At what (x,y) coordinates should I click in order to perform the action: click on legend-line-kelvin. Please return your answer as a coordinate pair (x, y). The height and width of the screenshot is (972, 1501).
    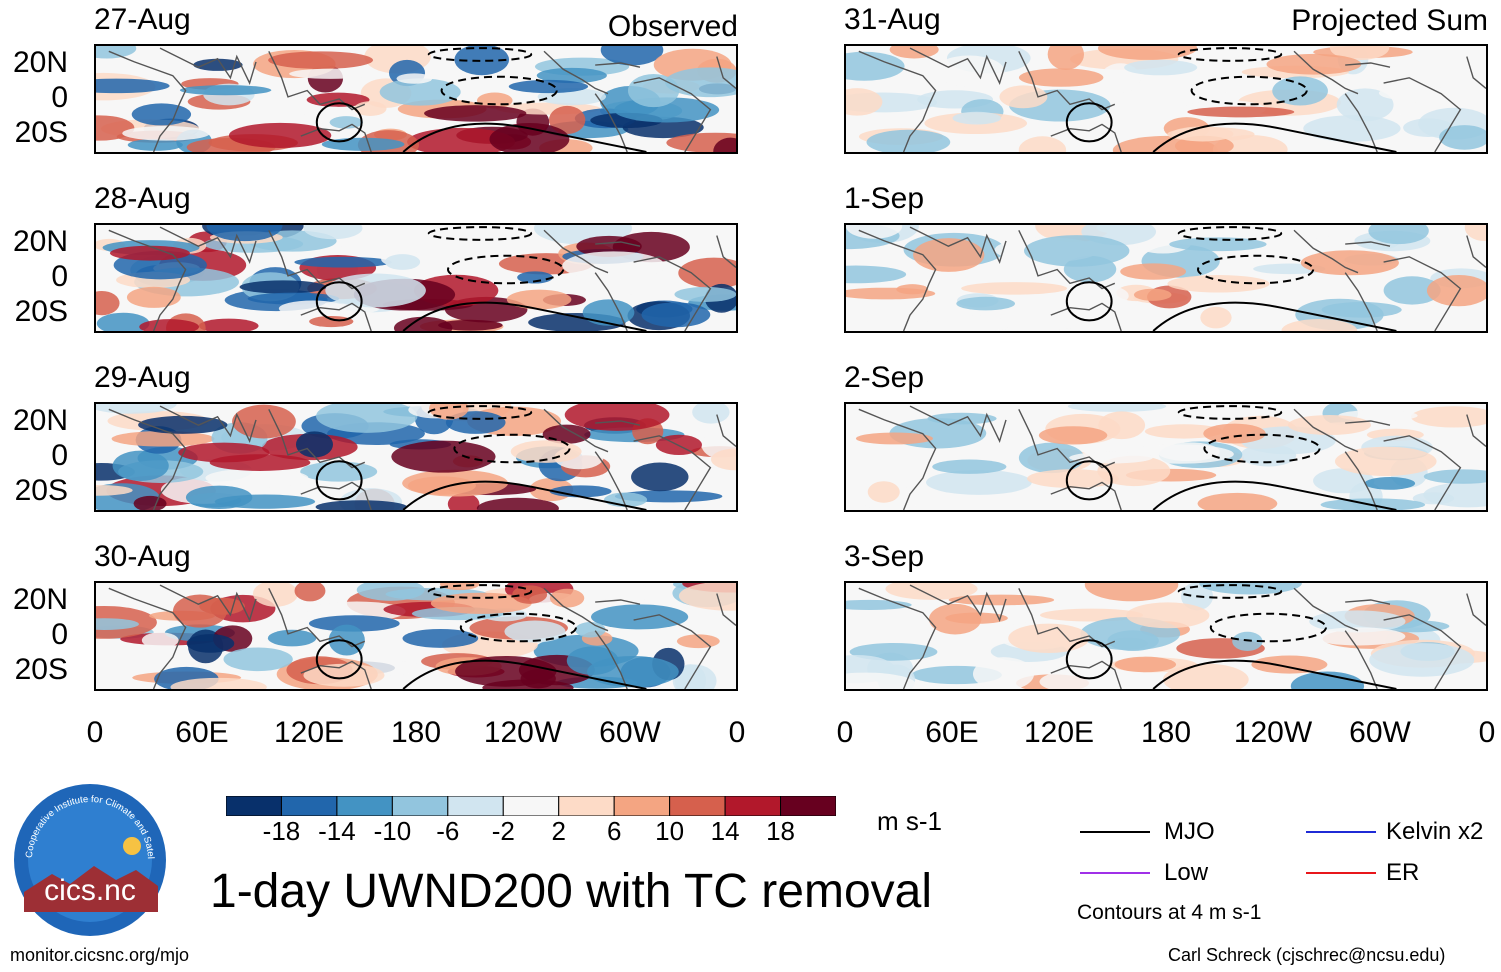
    Looking at the image, I should click on (1341, 832).